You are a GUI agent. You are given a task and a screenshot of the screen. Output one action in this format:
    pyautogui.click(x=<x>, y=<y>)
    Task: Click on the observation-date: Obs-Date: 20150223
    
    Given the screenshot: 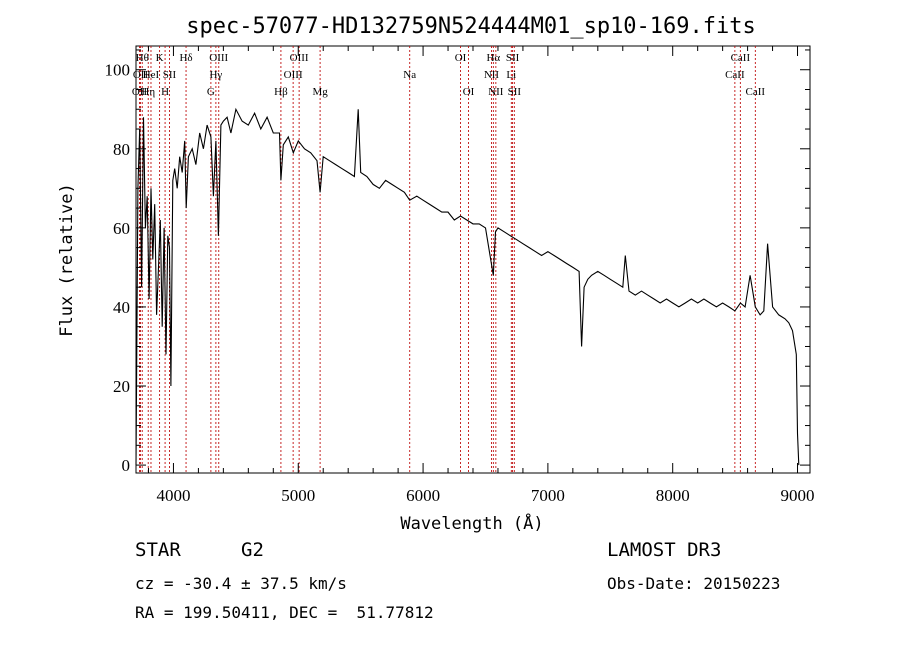 What is the action you would take?
    pyautogui.click(x=694, y=583)
    